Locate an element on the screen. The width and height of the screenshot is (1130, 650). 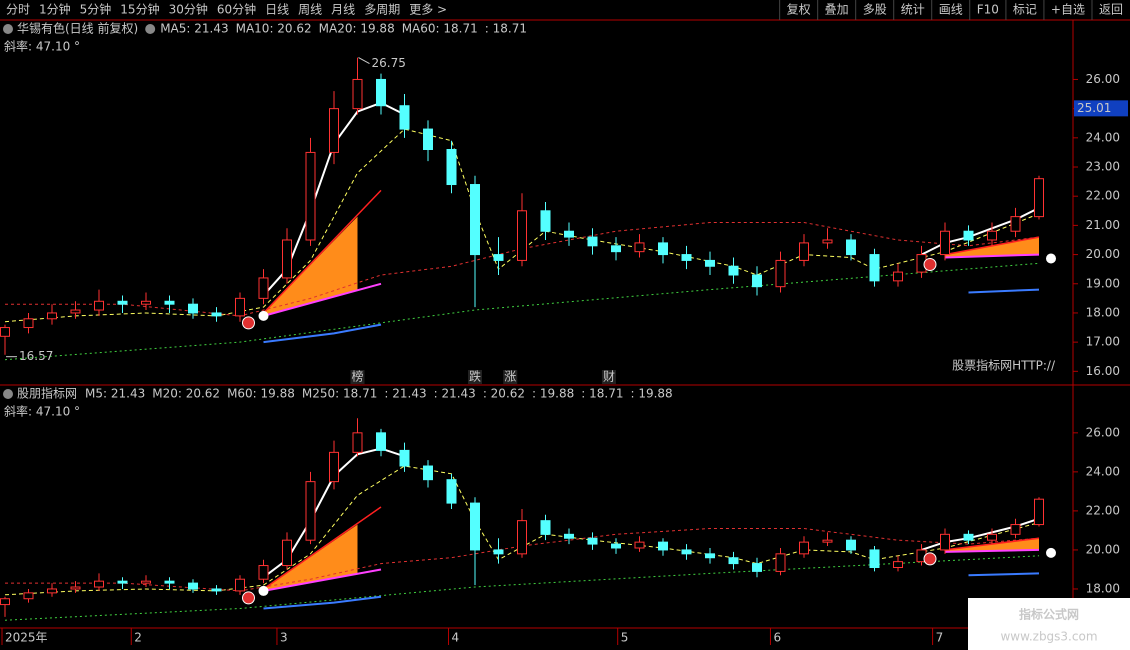
period-tab: 1分钟 is located at coordinates (55, 9).